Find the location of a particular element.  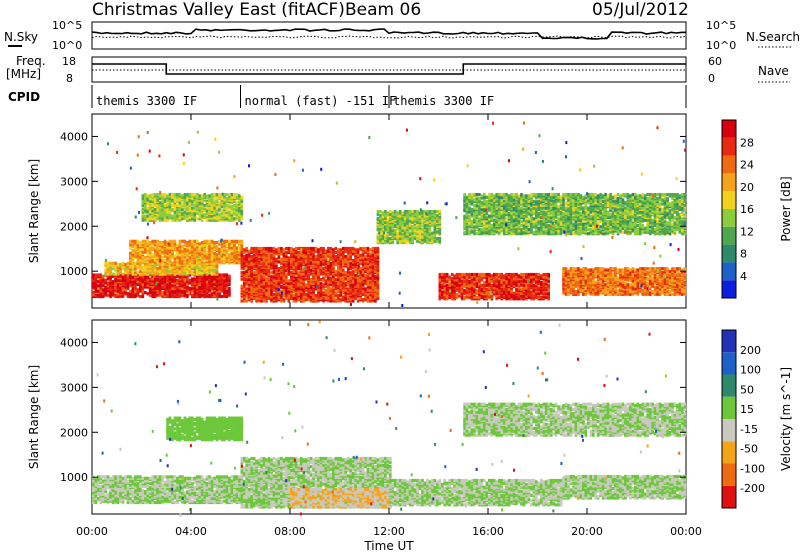

nave-tick-top: 60 is located at coordinates (715, 61).